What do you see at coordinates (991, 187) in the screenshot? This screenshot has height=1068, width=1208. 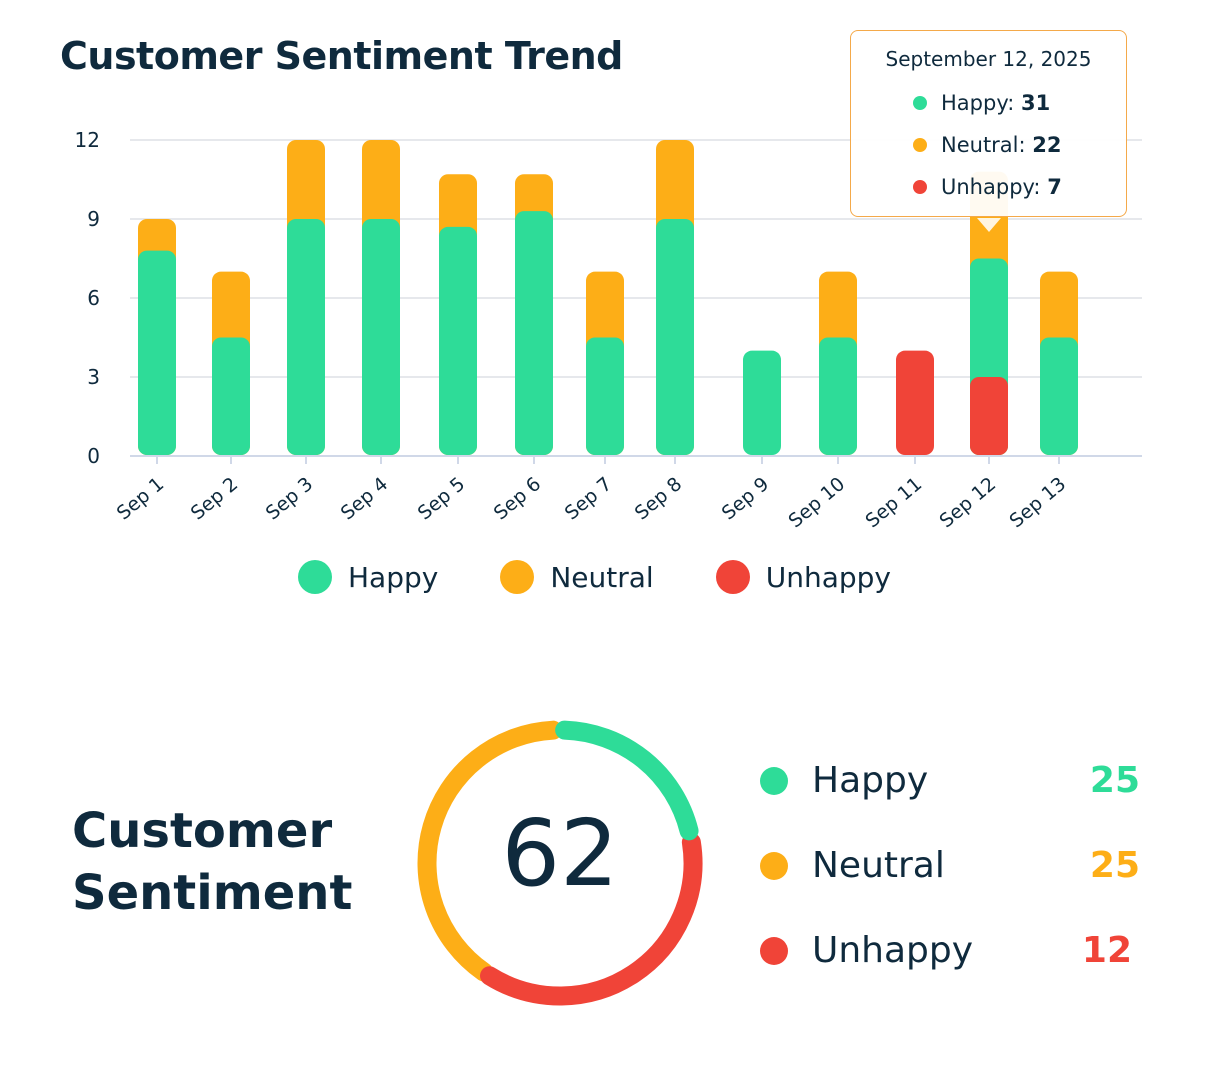 I see `tooltip-label: Unhappy:` at bounding box center [991, 187].